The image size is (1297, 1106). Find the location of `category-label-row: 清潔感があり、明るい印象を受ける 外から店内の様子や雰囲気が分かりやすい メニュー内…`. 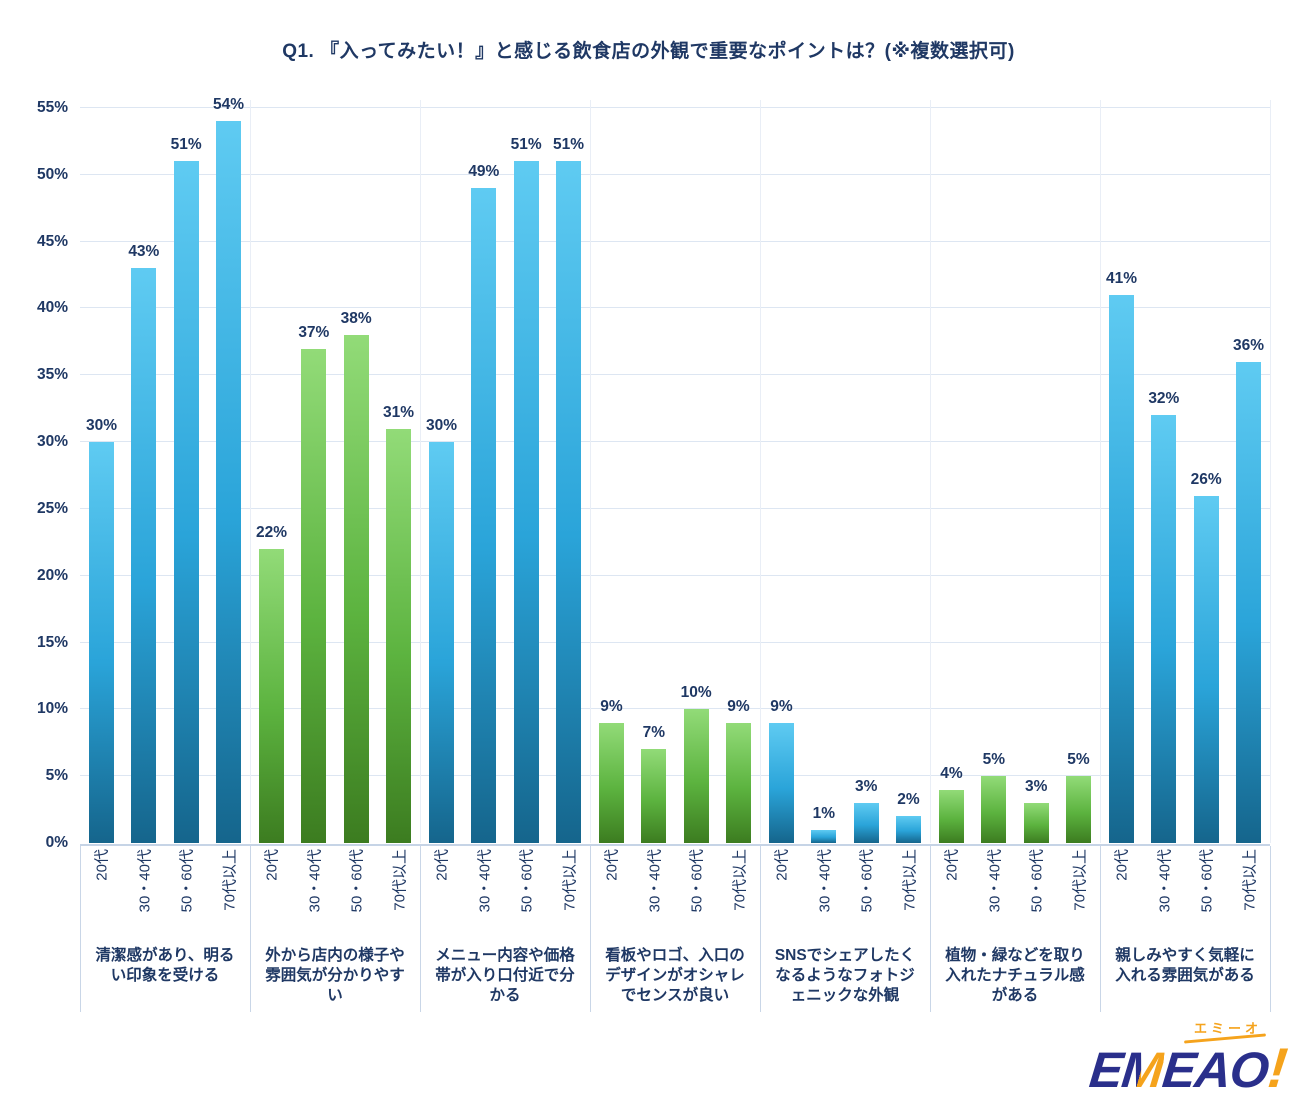

category-label-row: 清潔感があり、明るい印象を受ける 外から店内の様子や雰囲気が分かりやすい メニュー内… is located at coordinates (675, 981).